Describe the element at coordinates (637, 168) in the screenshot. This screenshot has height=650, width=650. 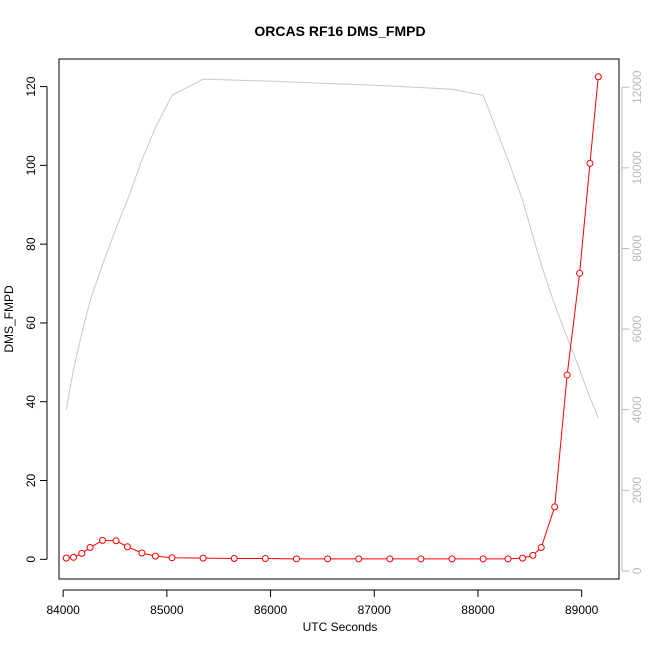
I see `right-tick-label: 10000` at that location.